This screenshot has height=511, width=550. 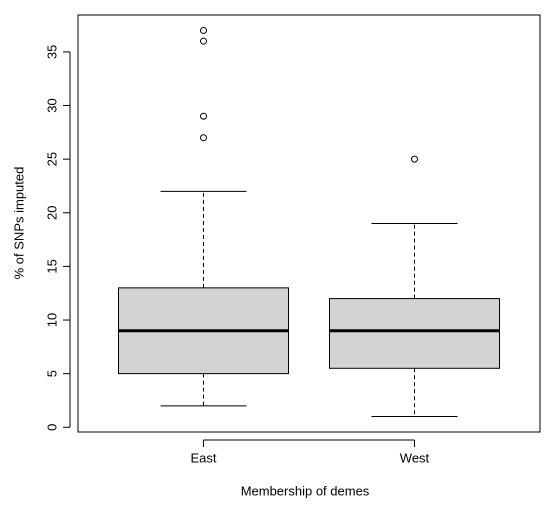 What do you see at coordinates (305, 490) in the screenshot?
I see `x-axis-label: Membership of demes` at bounding box center [305, 490].